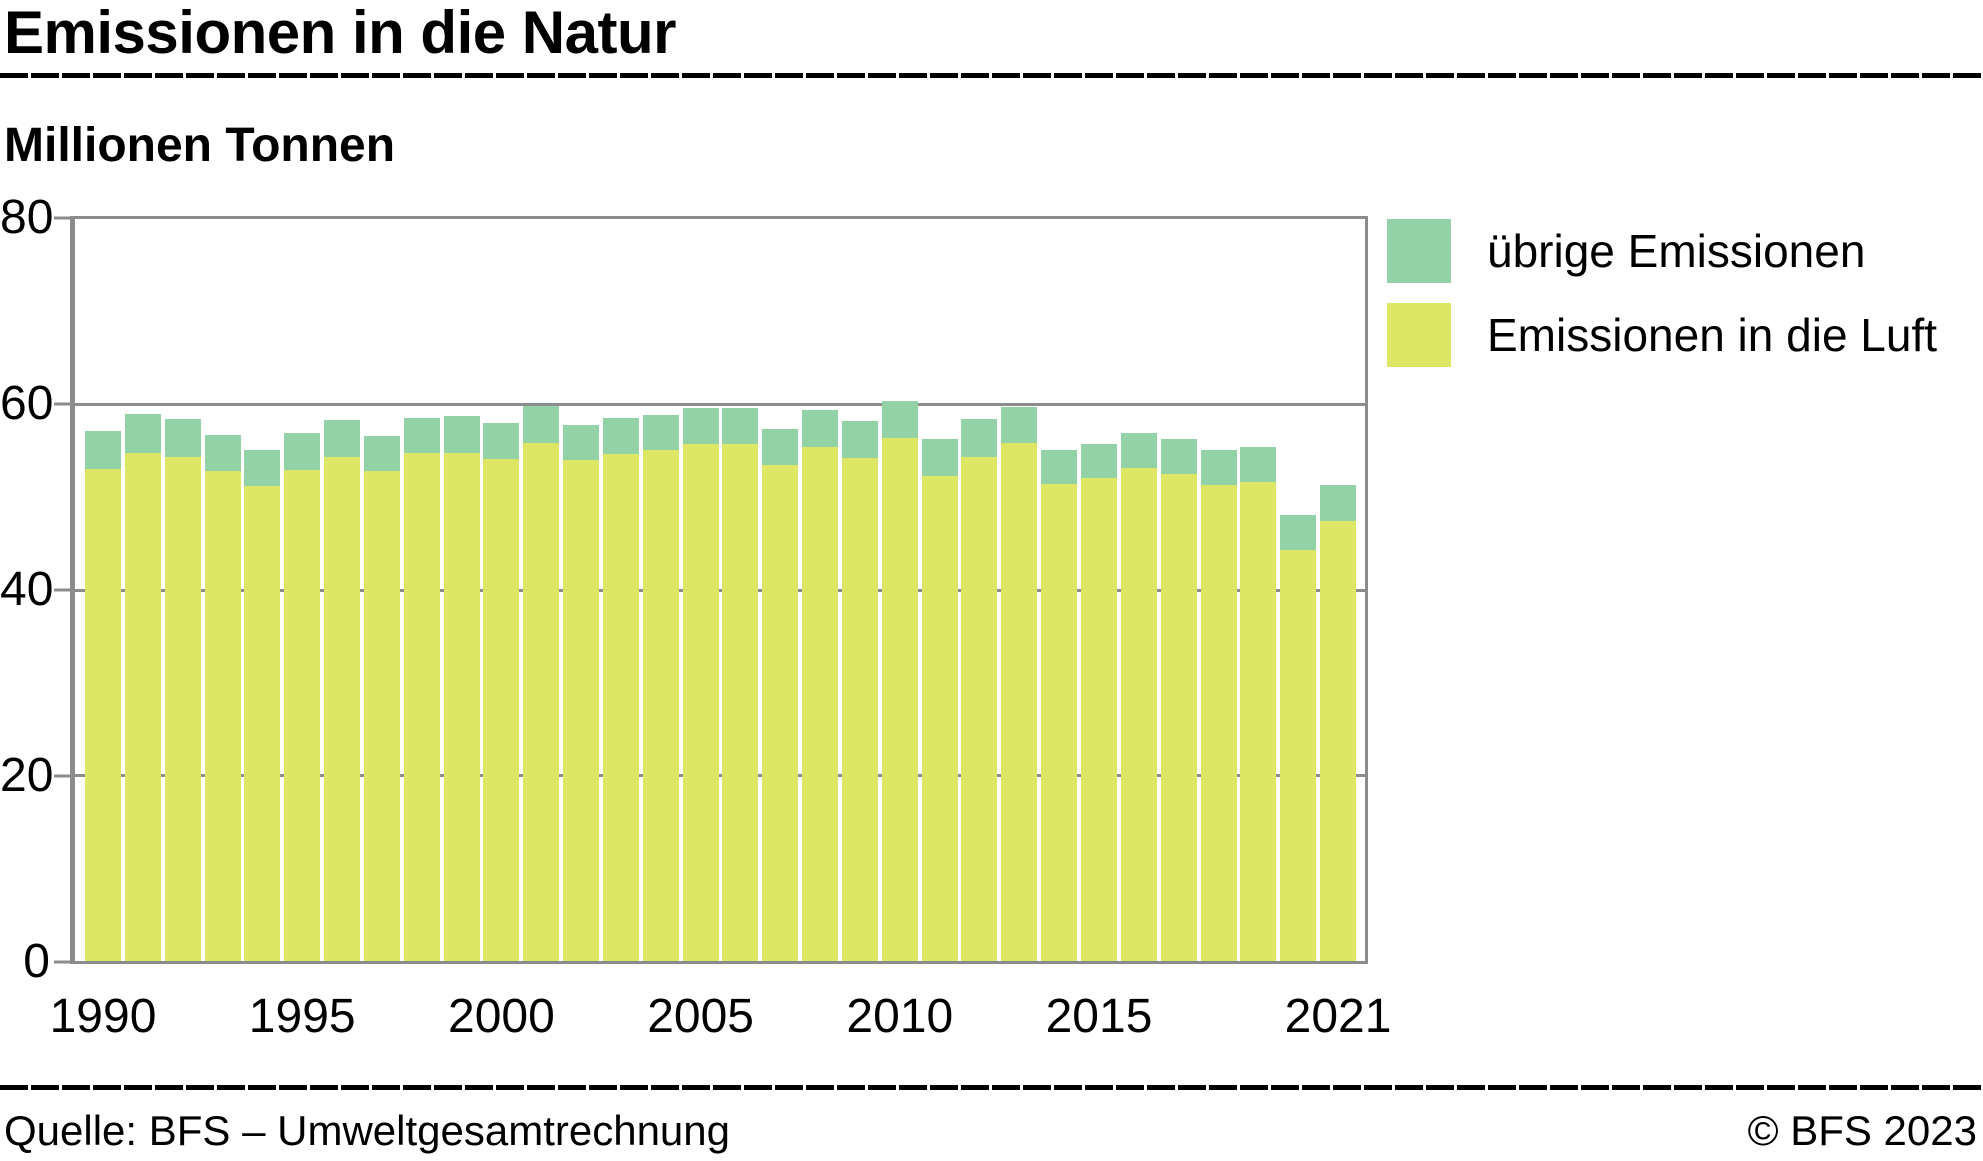 The width and height of the screenshot is (1983, 1161). I want to click on bar-1994-luft, so click(262, 723).